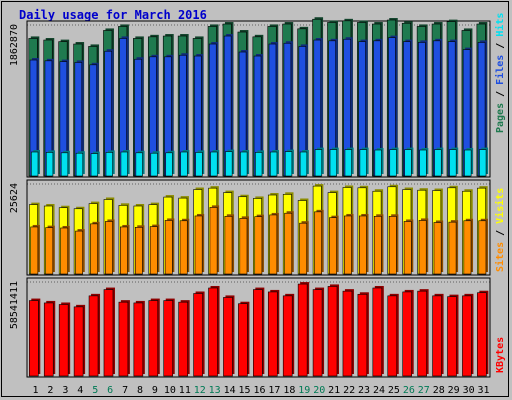 The width and height of the screenshot is (512, 400). Describe the element at coordinates (484, 390) in the screenshot. I see `x-tick-label-day-31: 31` at that location.